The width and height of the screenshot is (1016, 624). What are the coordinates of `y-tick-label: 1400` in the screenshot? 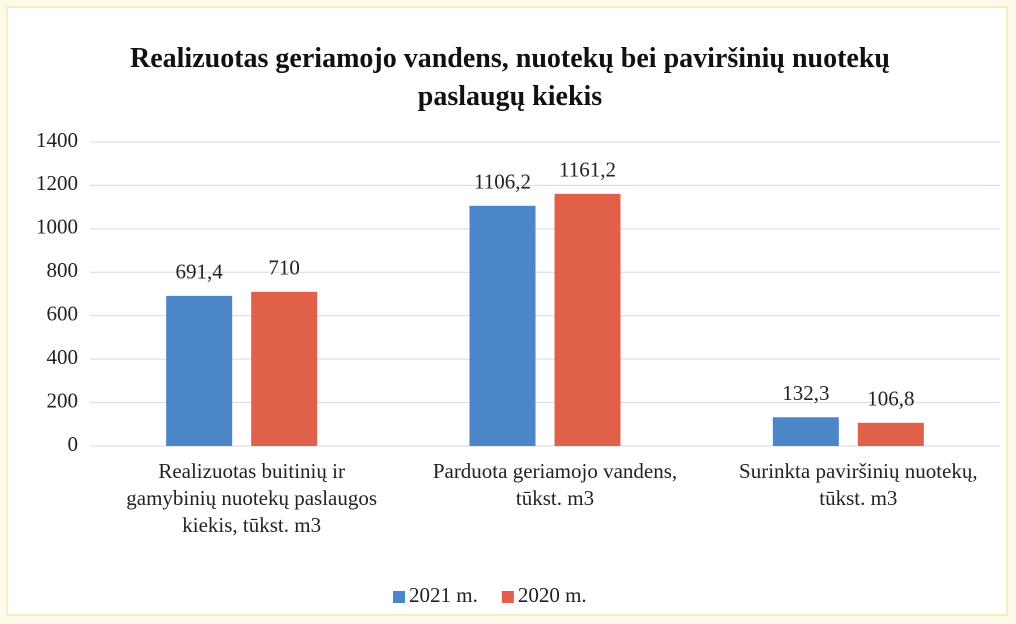 It's located at (57, 140).